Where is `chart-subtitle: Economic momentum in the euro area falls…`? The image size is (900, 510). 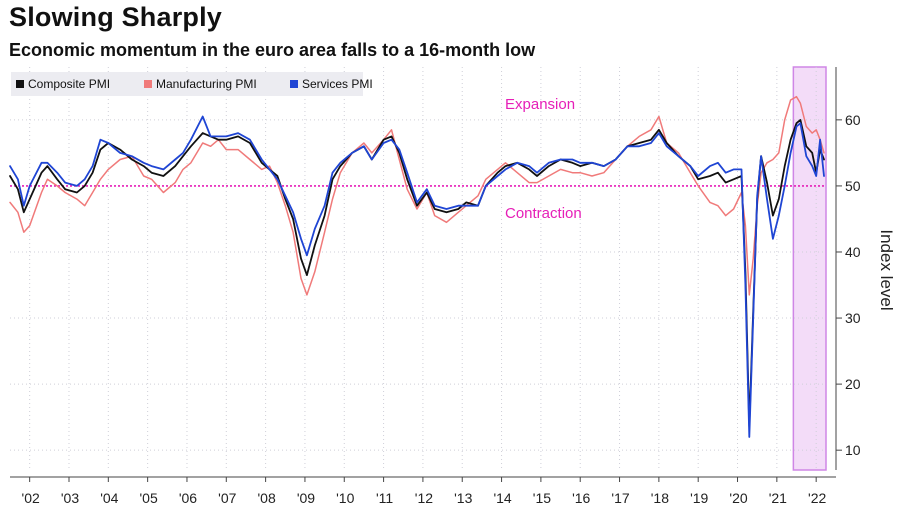 chart-subtitle: Economic momentum in the euro area falls… is located at coordinates (272, 50).